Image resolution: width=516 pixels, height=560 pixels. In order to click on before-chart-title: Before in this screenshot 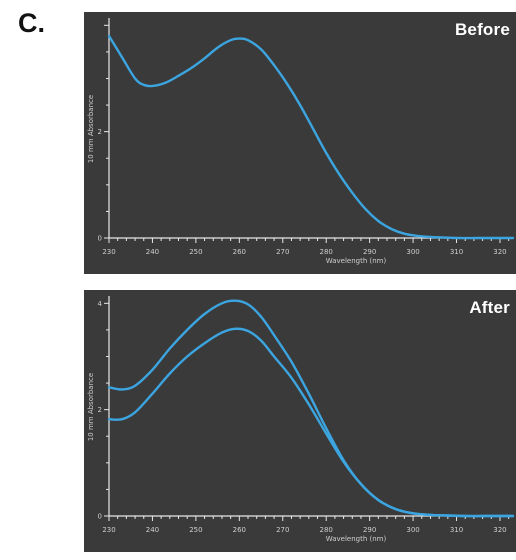, I will do `click(482, 29)`.